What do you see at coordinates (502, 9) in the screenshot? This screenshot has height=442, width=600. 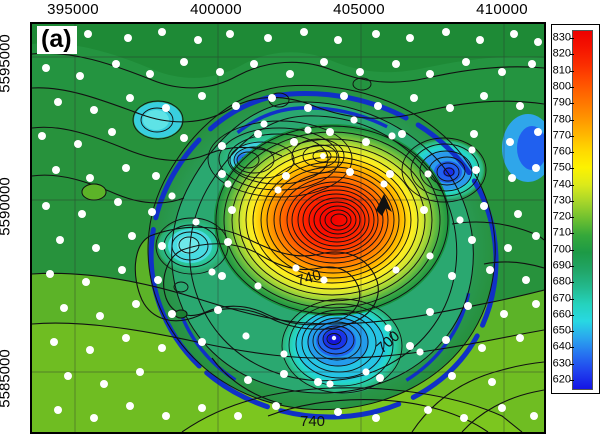 I see `x-tick-3: 410000` at bounding box center [502, 9].